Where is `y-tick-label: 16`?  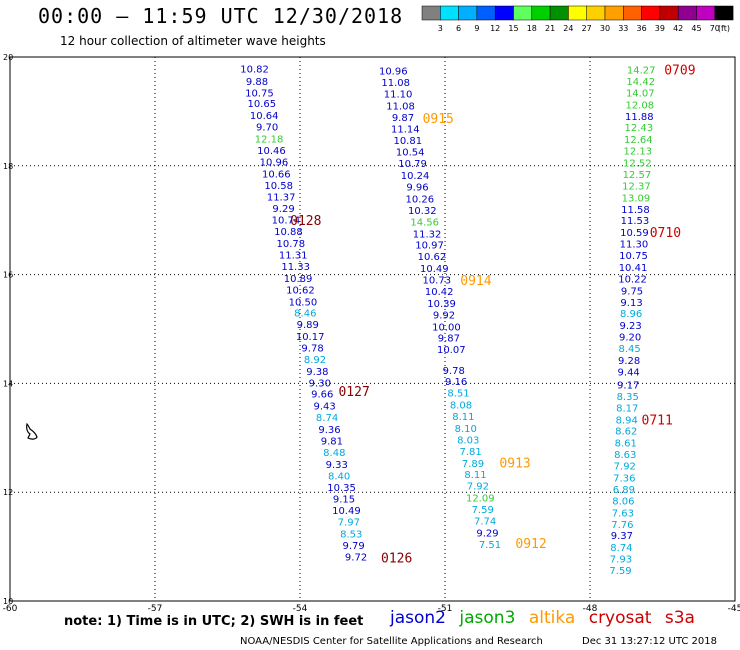 y-tick-label: 16 is located at coordinates (8, 275).